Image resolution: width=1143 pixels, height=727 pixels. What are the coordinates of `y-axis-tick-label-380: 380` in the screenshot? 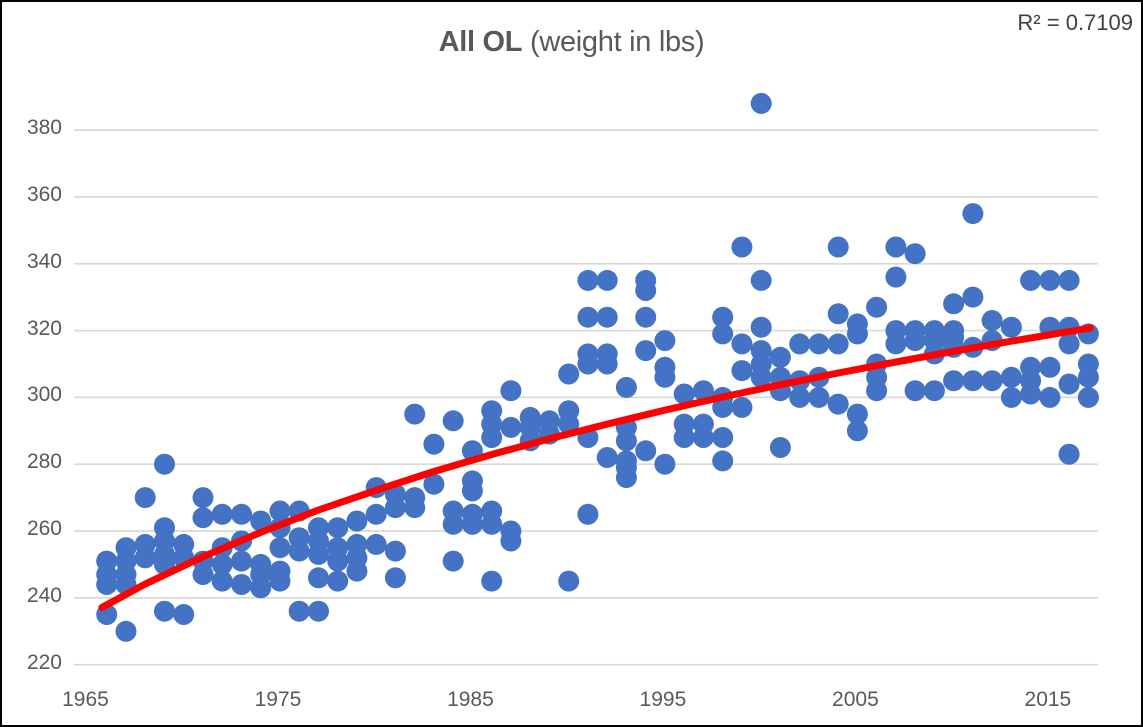 It's located at (44, 128).